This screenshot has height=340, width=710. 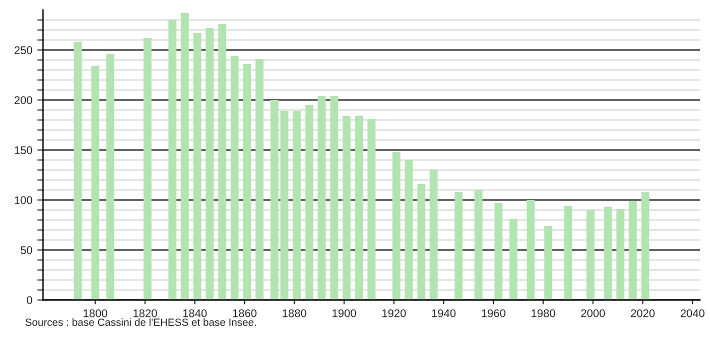 What do you see at coordinates (23, 50) in the screenshot?
I see `y-tick-label: 250` at bounding box center [23, 50].